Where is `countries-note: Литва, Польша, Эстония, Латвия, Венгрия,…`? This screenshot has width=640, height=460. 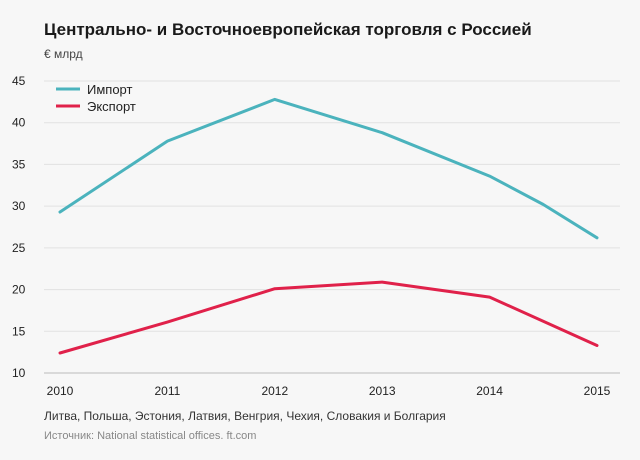
countries-note: Литва, Польша, Эстония, Латвия, Венгрия,… is located at coordinates (245, 416).